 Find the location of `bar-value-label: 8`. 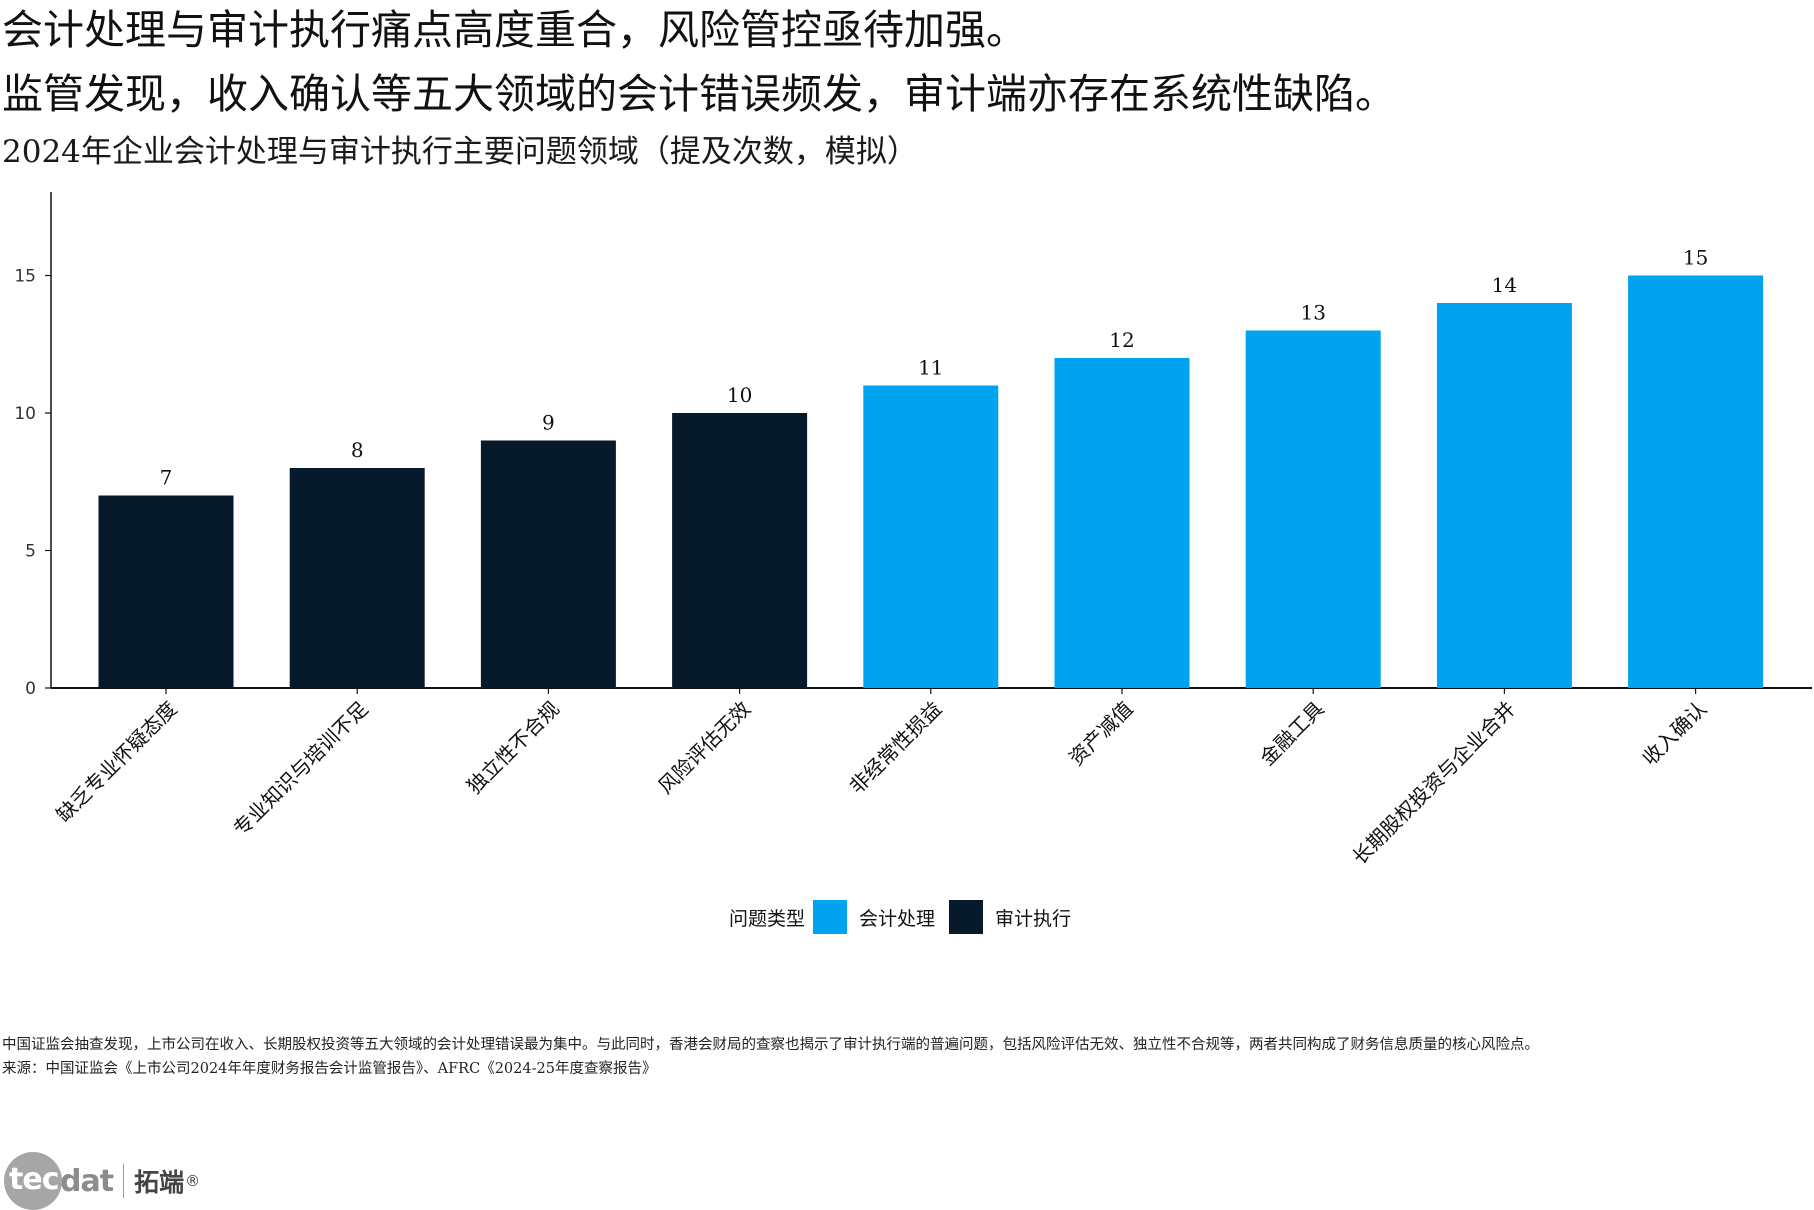

bar-value-label: 8 is located at coordinates (357, 450).